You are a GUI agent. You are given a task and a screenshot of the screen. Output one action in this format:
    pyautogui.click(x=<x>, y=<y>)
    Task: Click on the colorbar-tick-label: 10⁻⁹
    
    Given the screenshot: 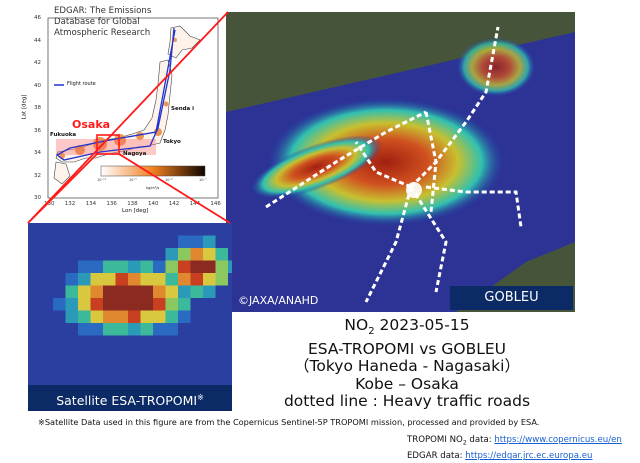 What is the action you would take?
    pyautogui.click(x=133, y=180)
    